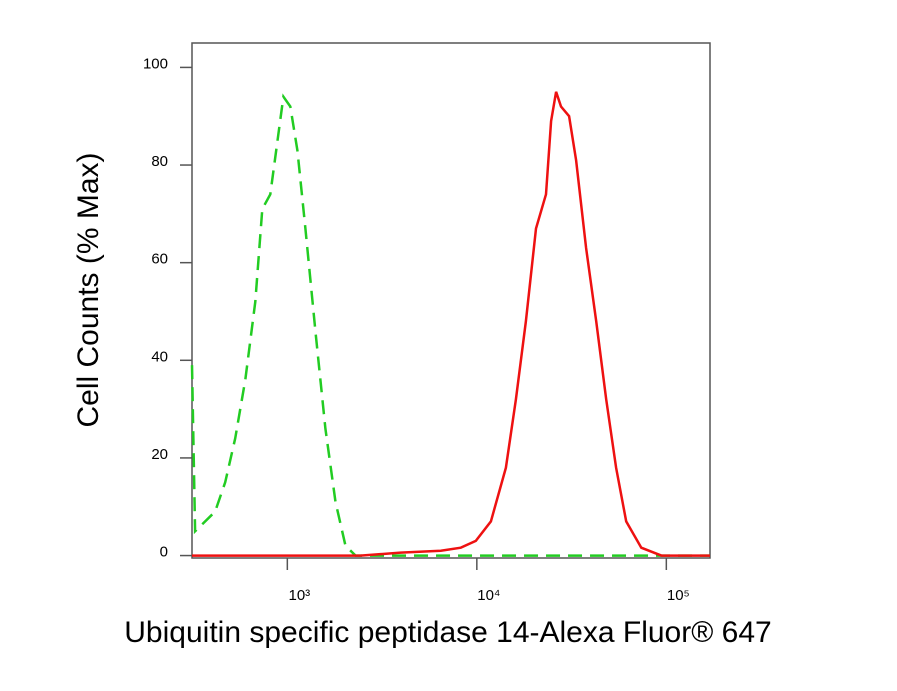 The image size is (897, 691). Describe the element at coordinates (155, 63) in the screenshot. I see `y-tick-label: 100` at that location.